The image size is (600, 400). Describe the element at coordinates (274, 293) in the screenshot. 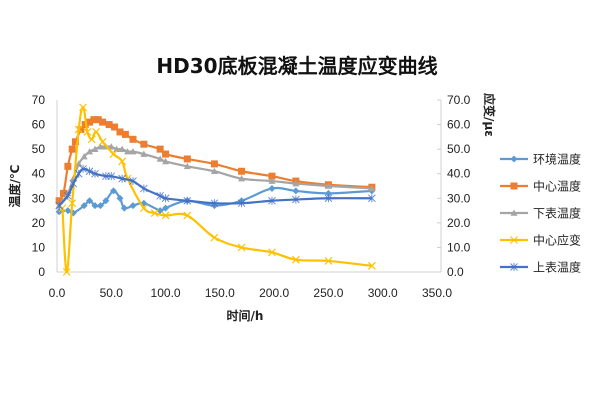

I see `x-tick-label: 200.0` at that location.